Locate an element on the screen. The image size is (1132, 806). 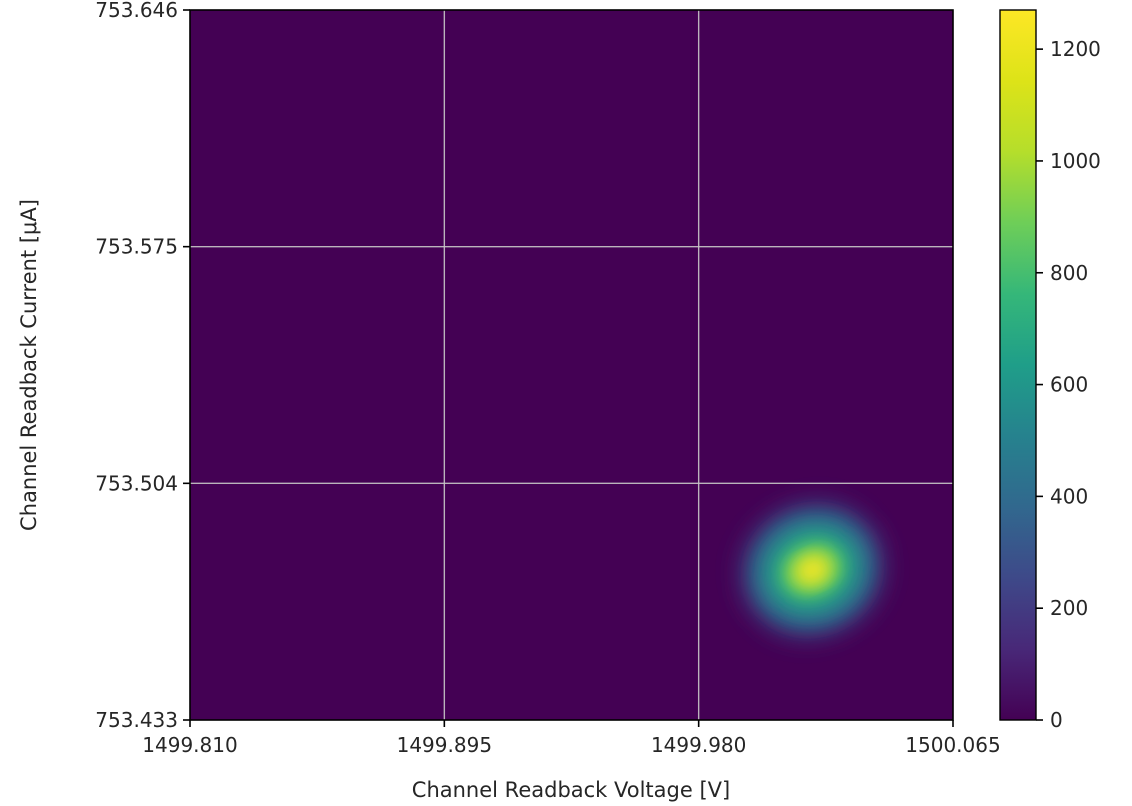
colorbar-axis: 0 200 400 600 800 1000 1200 is located at coordinates (1068, 384).